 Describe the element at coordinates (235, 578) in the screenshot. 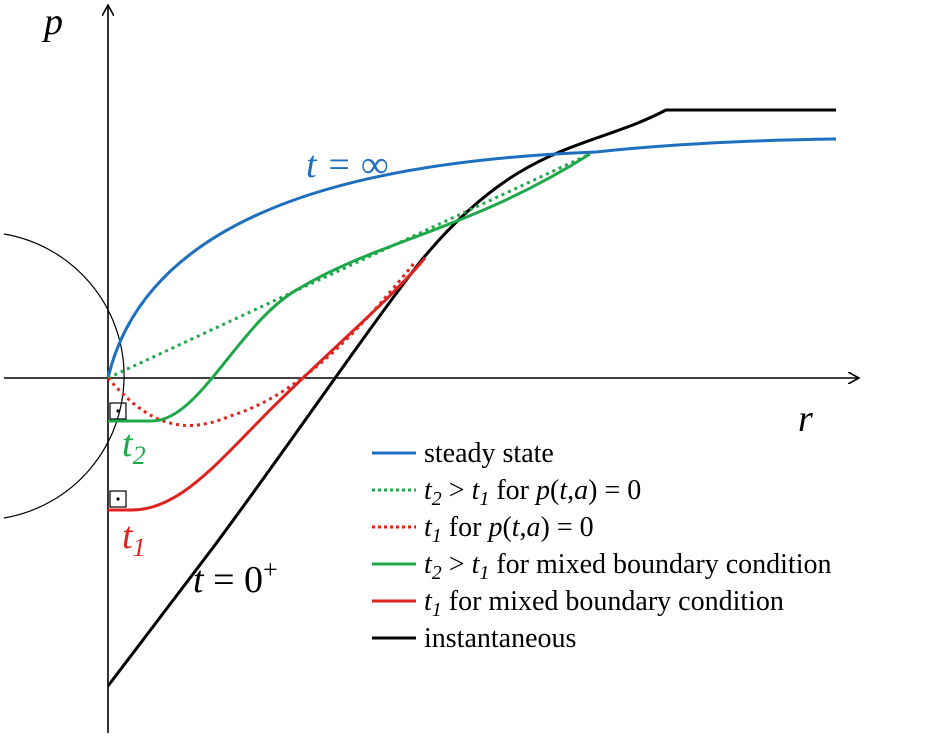

I see `t0-label: t = 0+` at that location.